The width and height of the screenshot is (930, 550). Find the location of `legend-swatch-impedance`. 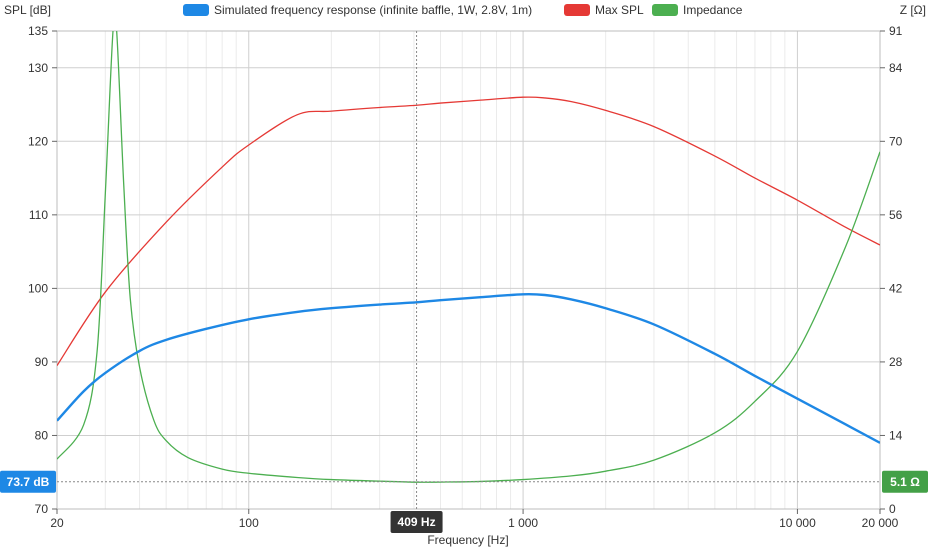

legend-swatch-impedance is located at coordinates (665, 10).